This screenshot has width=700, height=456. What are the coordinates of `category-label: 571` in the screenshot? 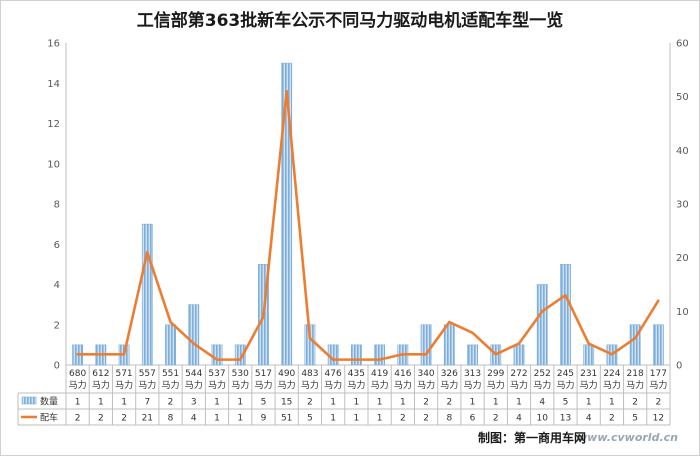 It's located at (123, 374).